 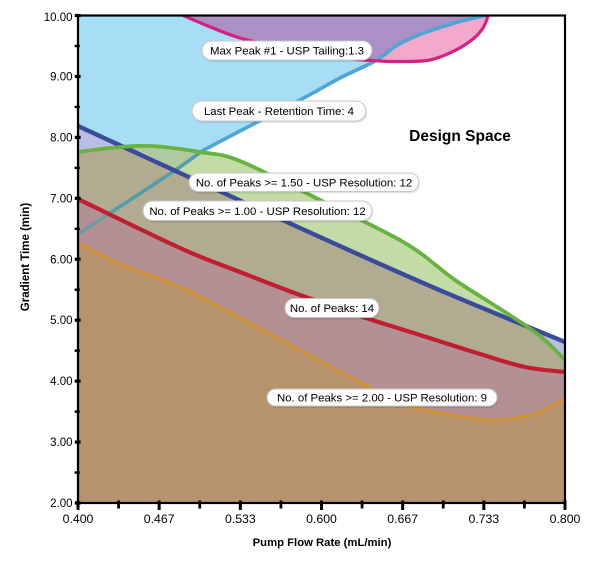 What do you see at coordinates (483, 519) in the screenshot?
I see `svg-text: 0.733` at bounding box center [483, 519].